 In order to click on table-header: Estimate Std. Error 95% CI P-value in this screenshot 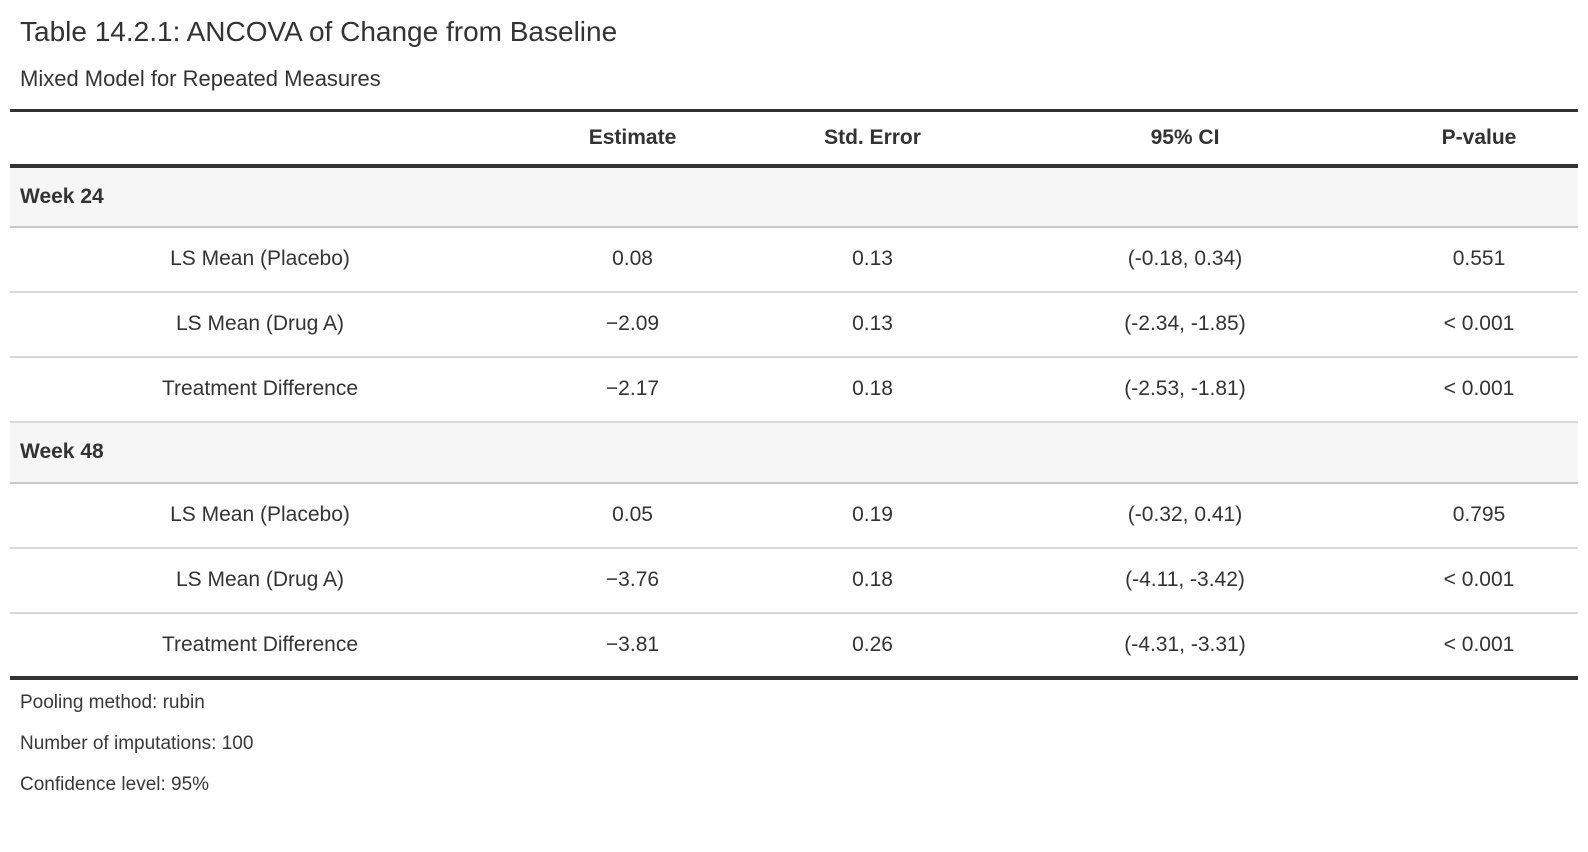, I will do `click(794, 139)`.